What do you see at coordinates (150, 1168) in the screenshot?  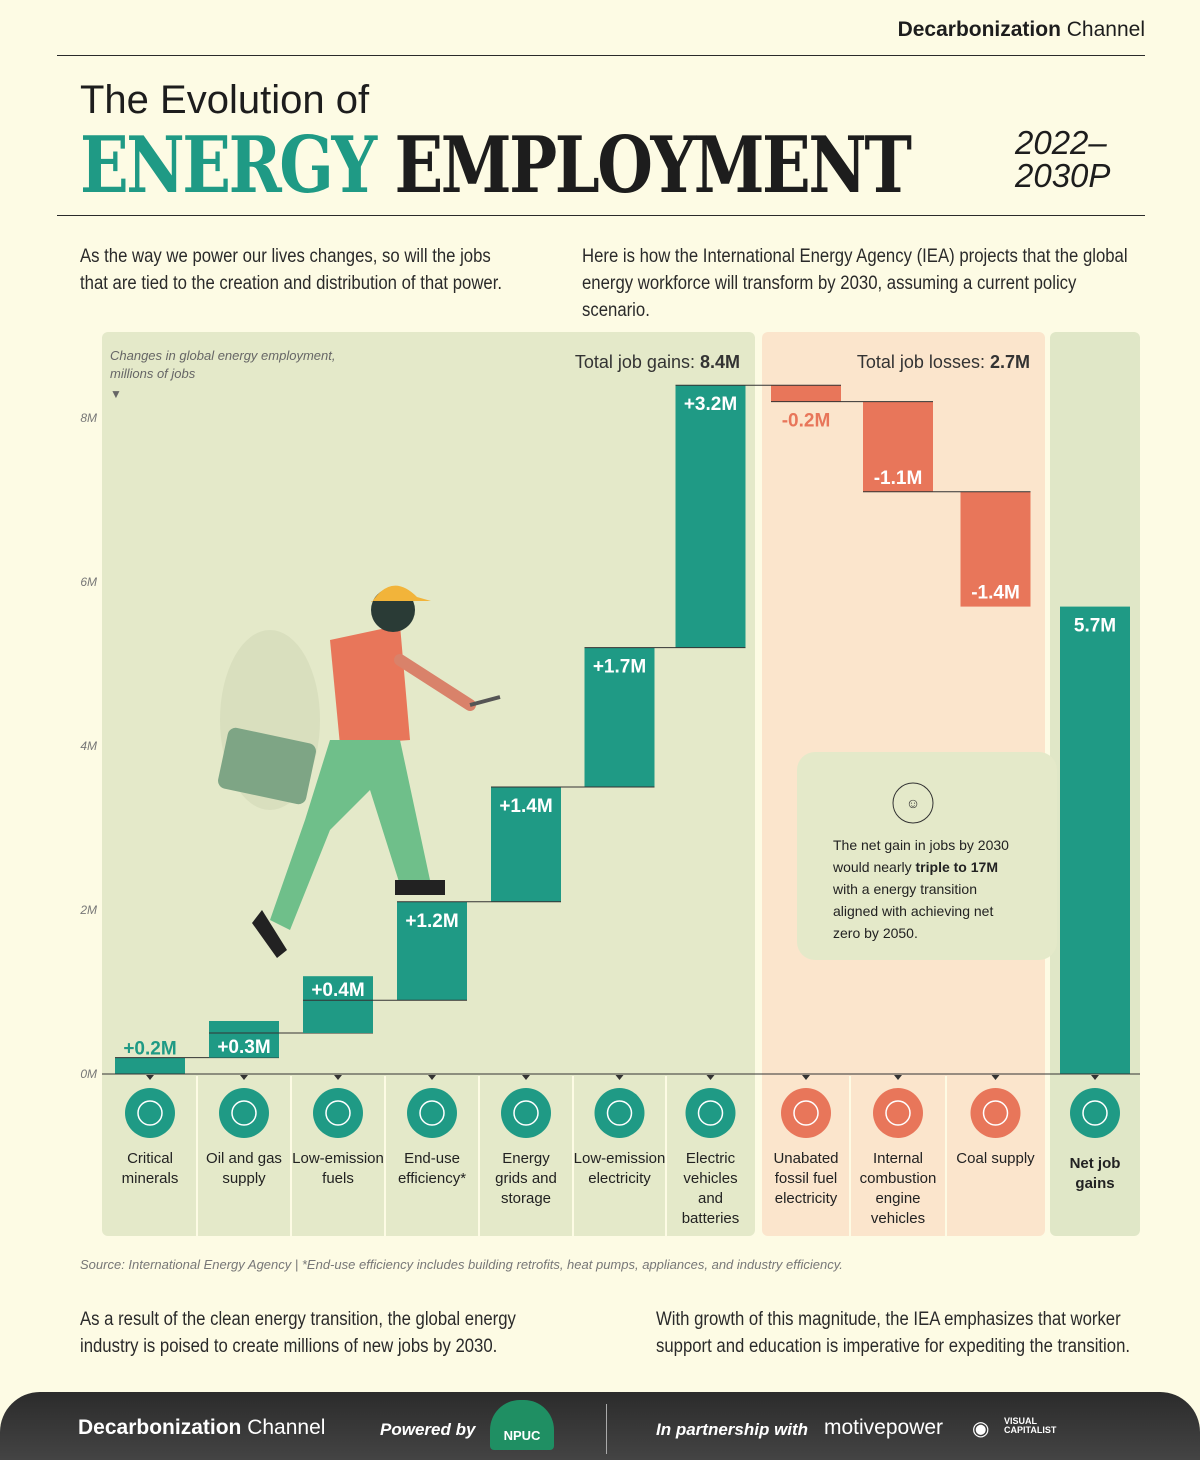 I see `category-label: Critical minerals` at bounding box center [150, 1168].